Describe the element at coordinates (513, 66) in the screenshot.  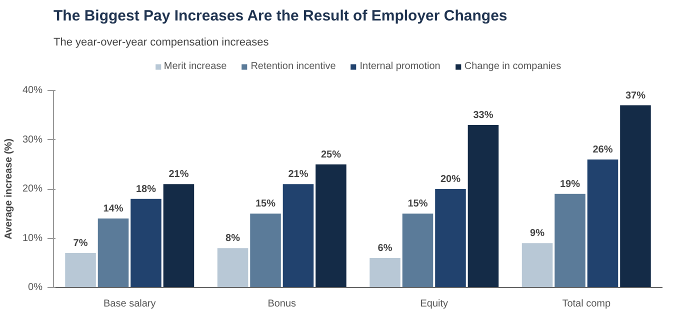
I see `legend-label: Change in companies` at that location.